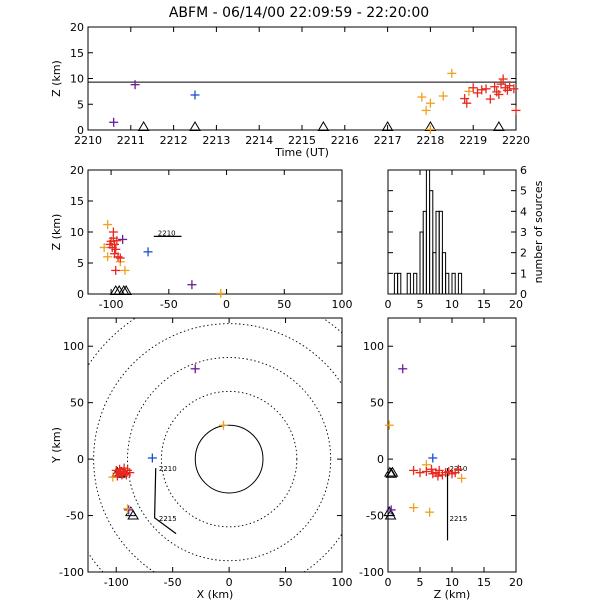  What do you see at coordinates (302, 78) in the screenshot?
I see `time_height-frame` at bounding box center [302, 78].